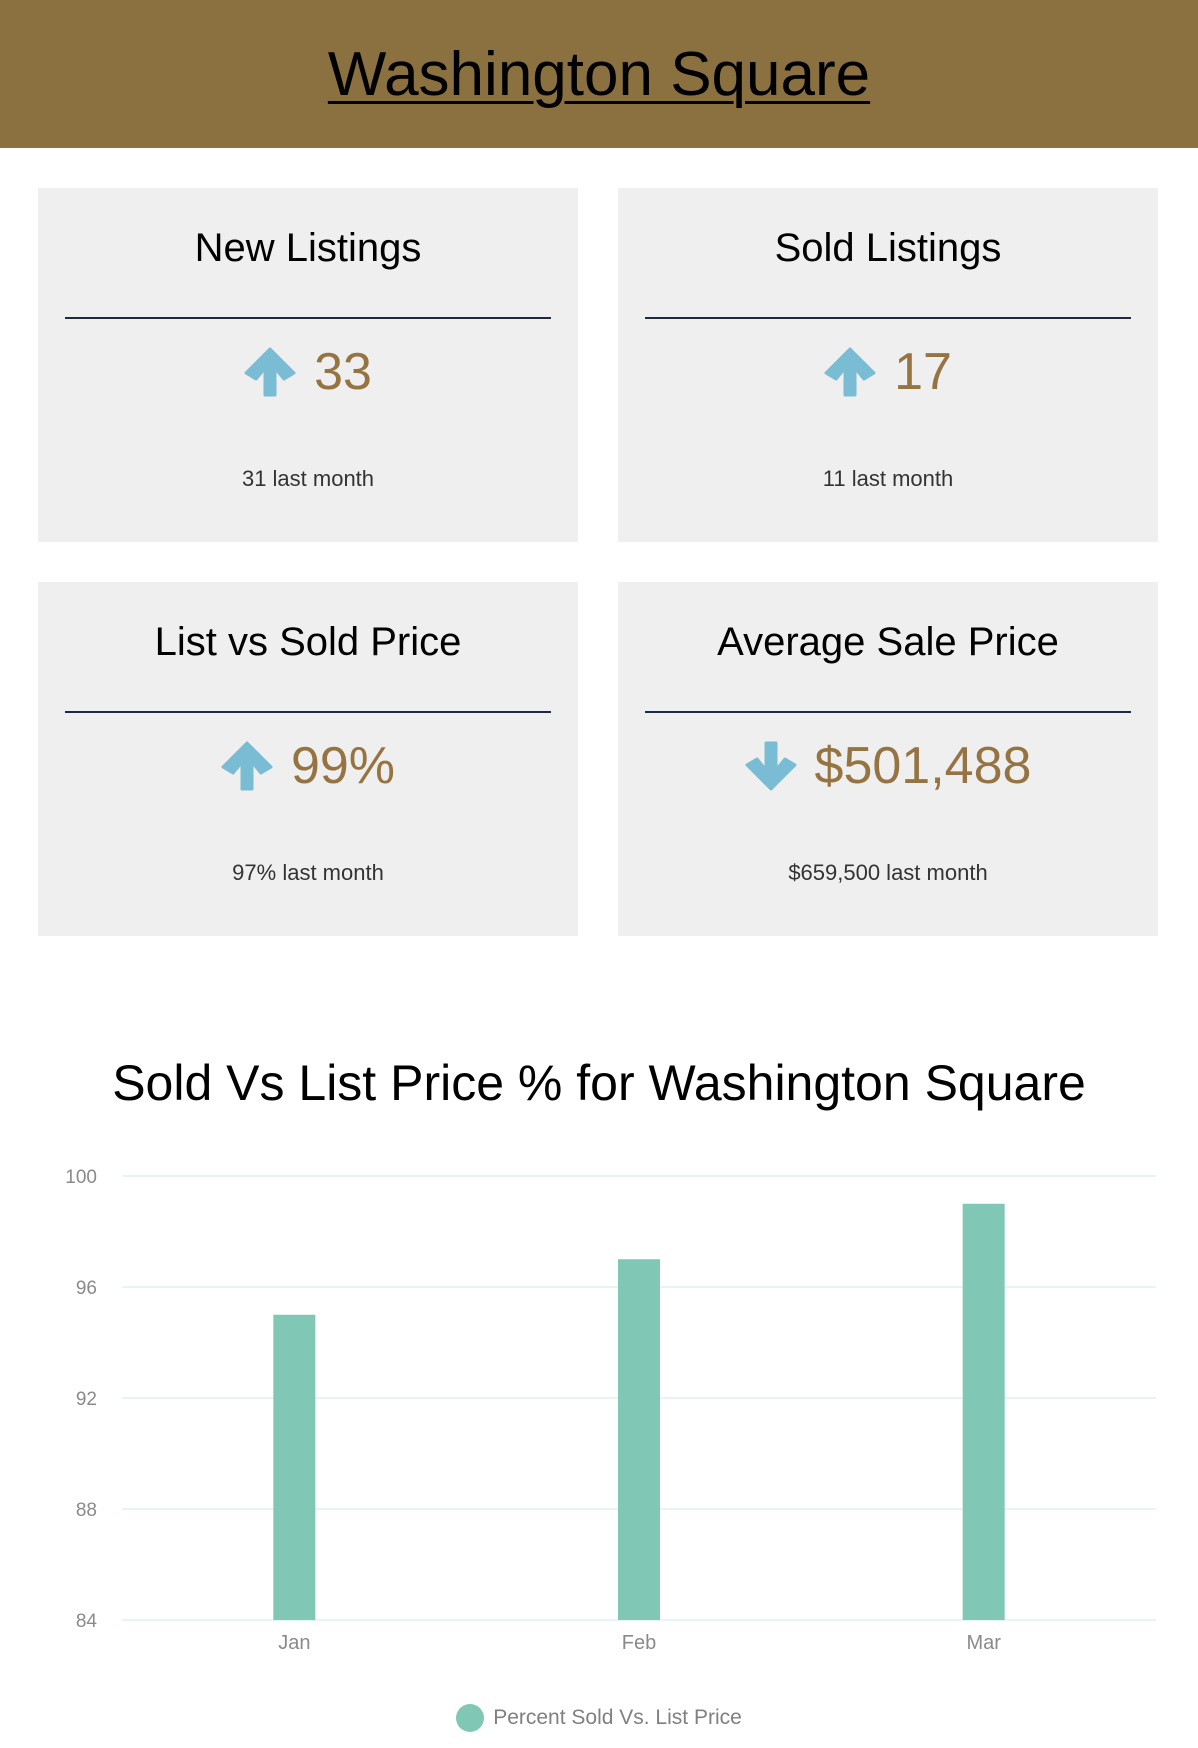 This screenshot has width=1198, height=1748. Describe the element at coordinates (86, 1510) in the screenshot. I see `y-tick-label: 88` at that location.